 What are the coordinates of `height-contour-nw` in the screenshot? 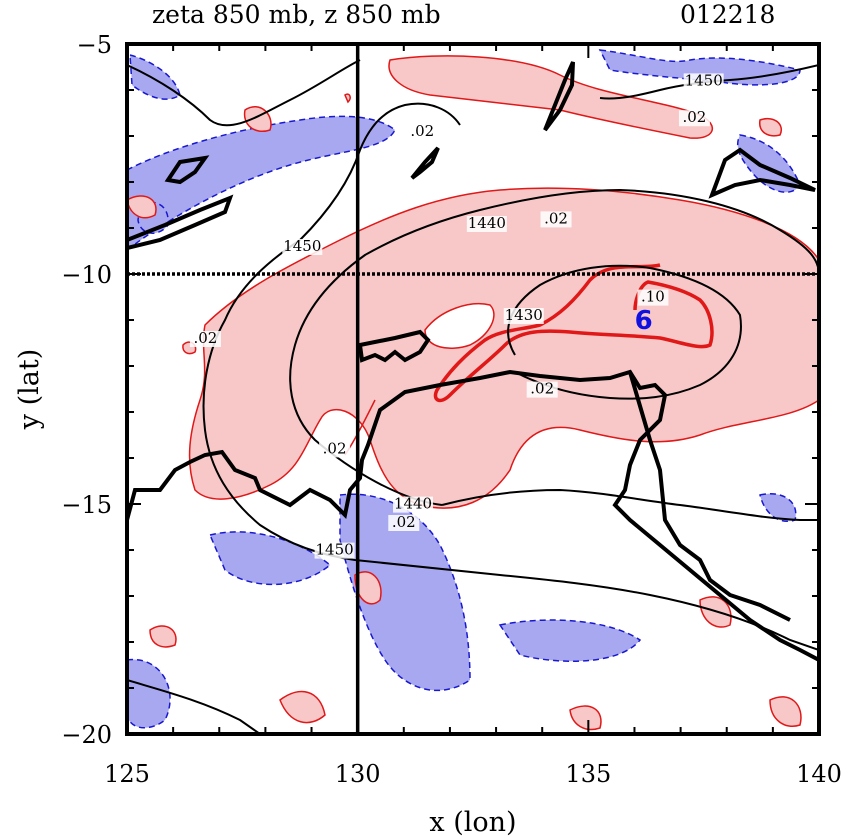 It's located at (244, 93).